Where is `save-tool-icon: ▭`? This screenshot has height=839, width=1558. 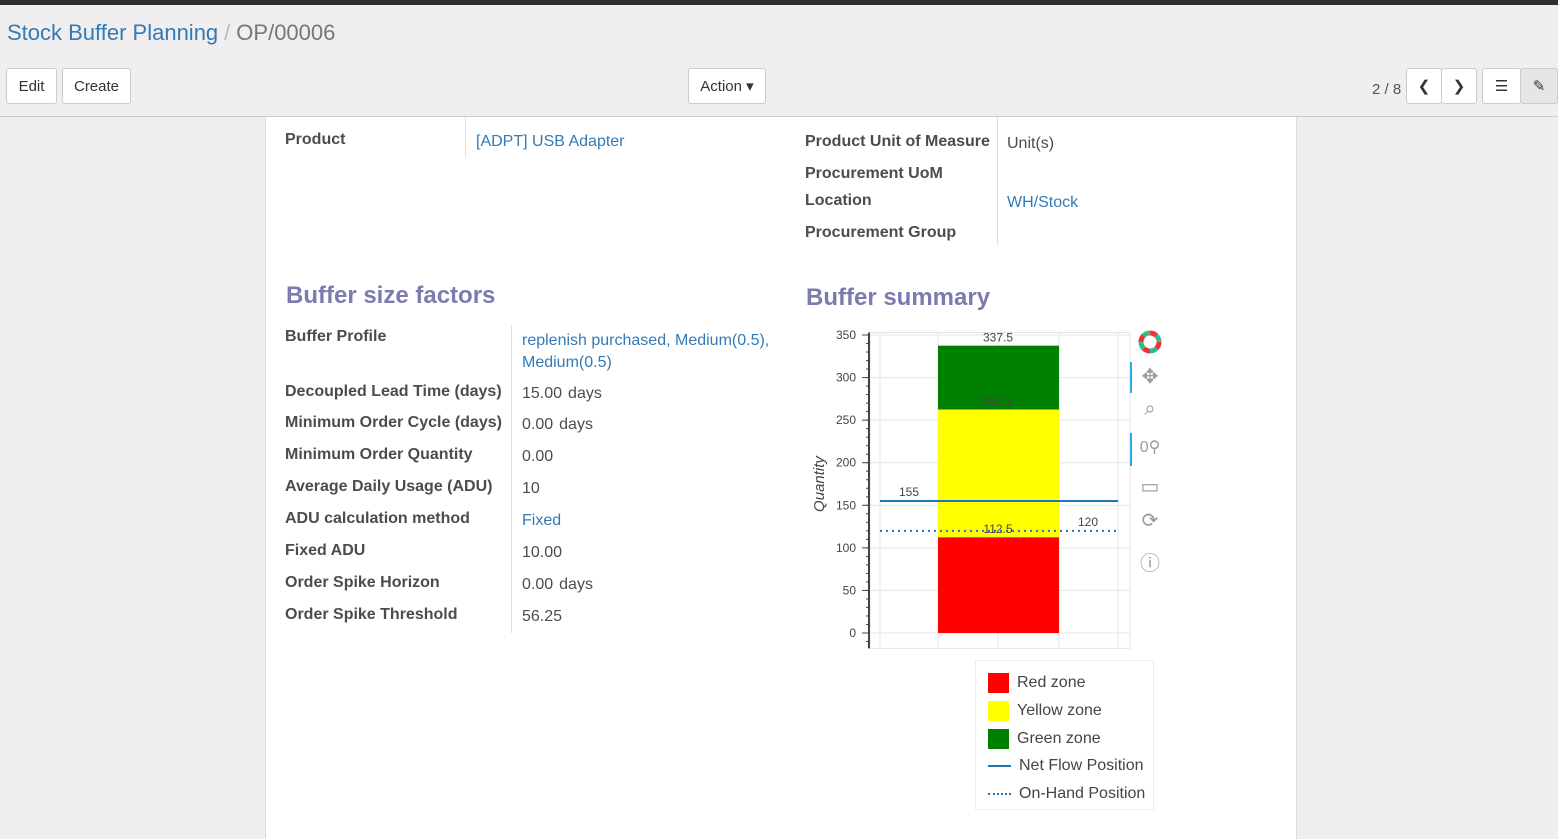
save-tool-icon: ▭ is located at coordinates (1150, 487).